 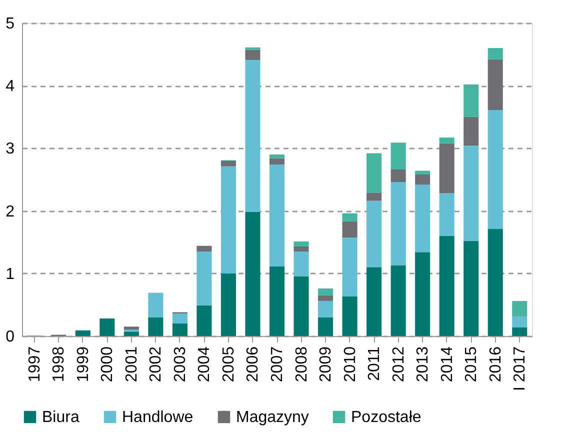 What do you see at coordinates (471, 364) in the screenshot?
I see `x-tick-label: 2015` at bounding box center [471, 364].